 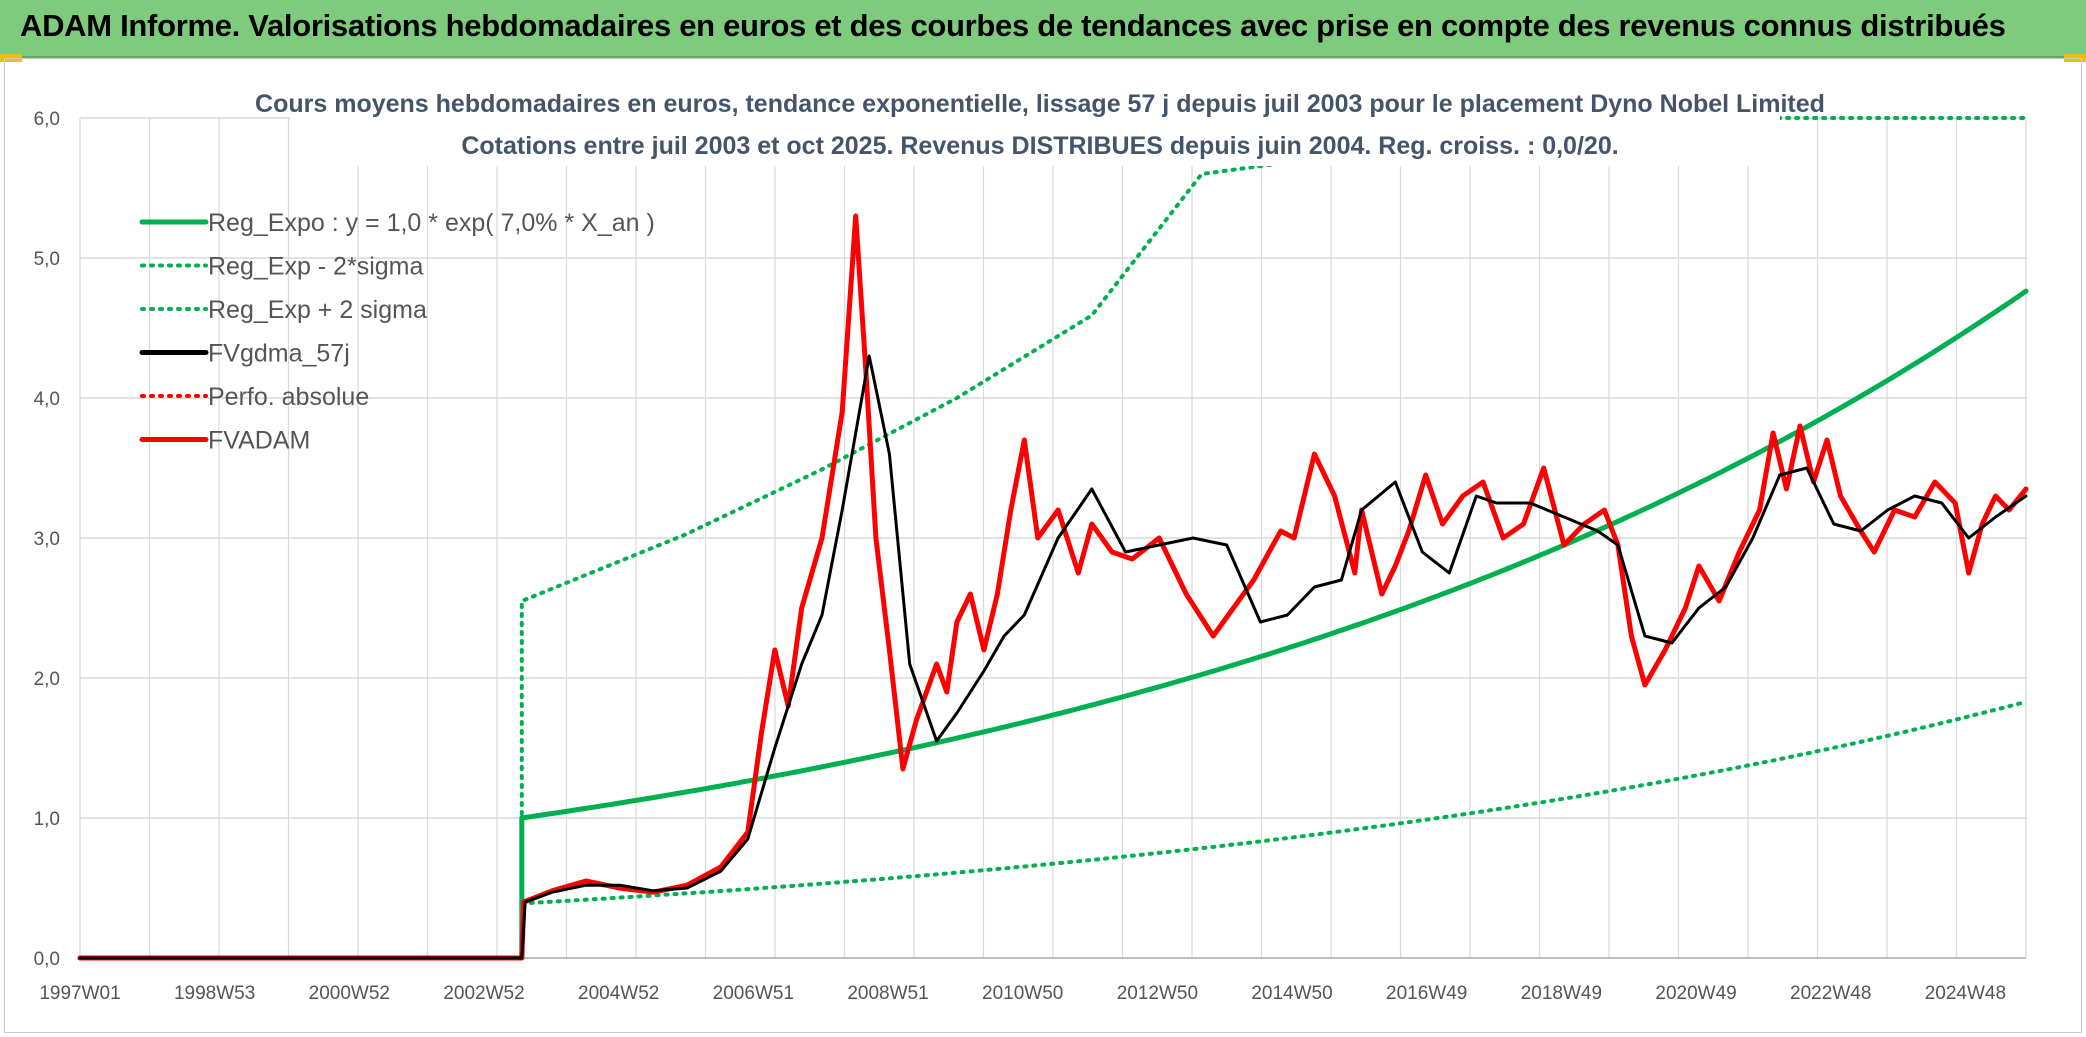 I want to click on x-tick-label: 2014W50, so click(x=1291, y=993).